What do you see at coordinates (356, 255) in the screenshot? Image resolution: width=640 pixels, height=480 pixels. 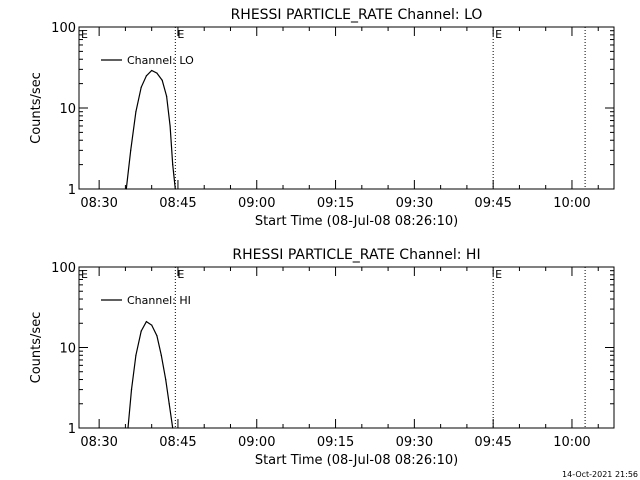 I see `chart-title: RHESSI PARTICLE_RATE Channel: HI` at bounding box center [356, 255].